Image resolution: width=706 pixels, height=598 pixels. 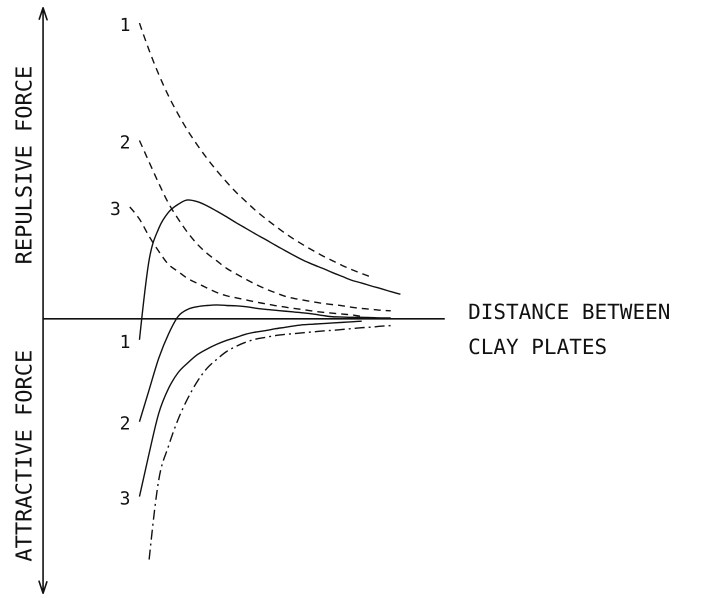 I want to click on x-axis-title: DISTANCE BETWEEN CLAY PLATES, so click(x=569, y=329).